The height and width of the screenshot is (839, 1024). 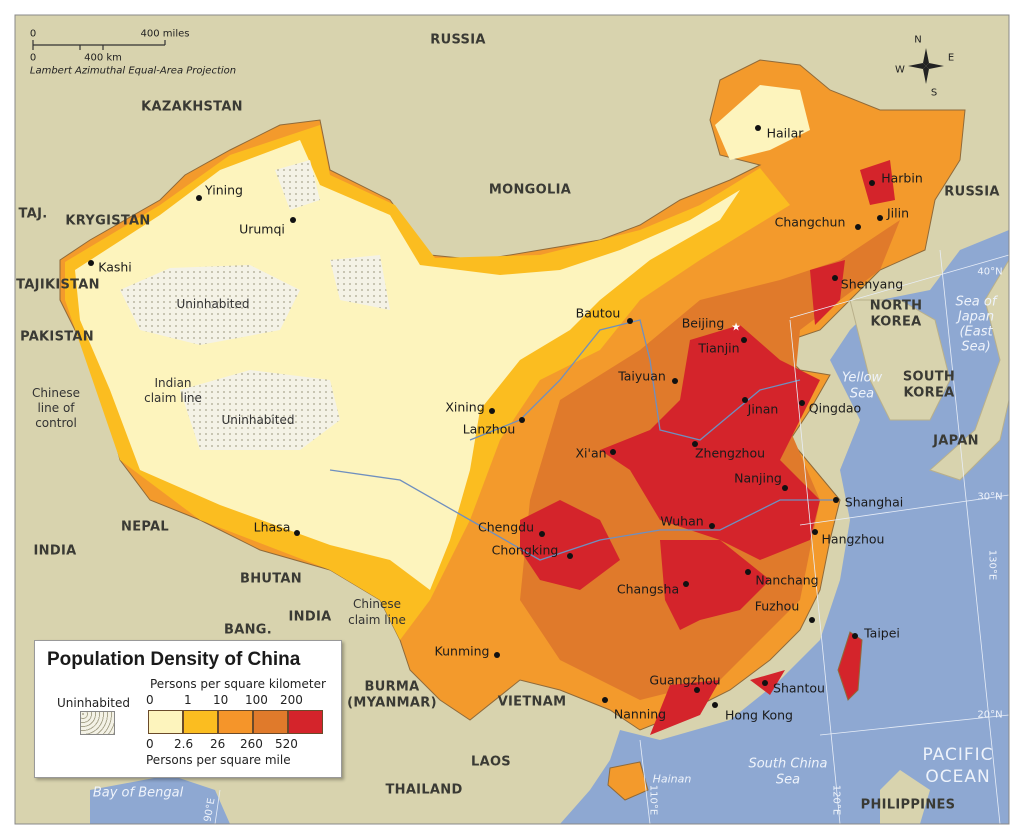 What do you see at coordinates (256, 700) in the screenshot?
I see `legend-km-tick-3: 100` at bounding box center [256, 700].